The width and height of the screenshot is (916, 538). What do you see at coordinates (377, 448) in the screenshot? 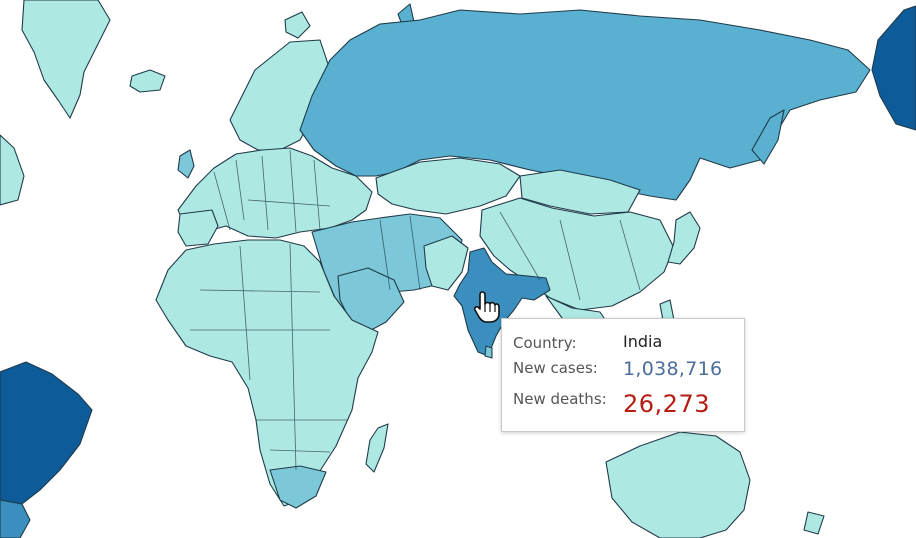
I see `country-madagascar` at bounding box center [377, 448].